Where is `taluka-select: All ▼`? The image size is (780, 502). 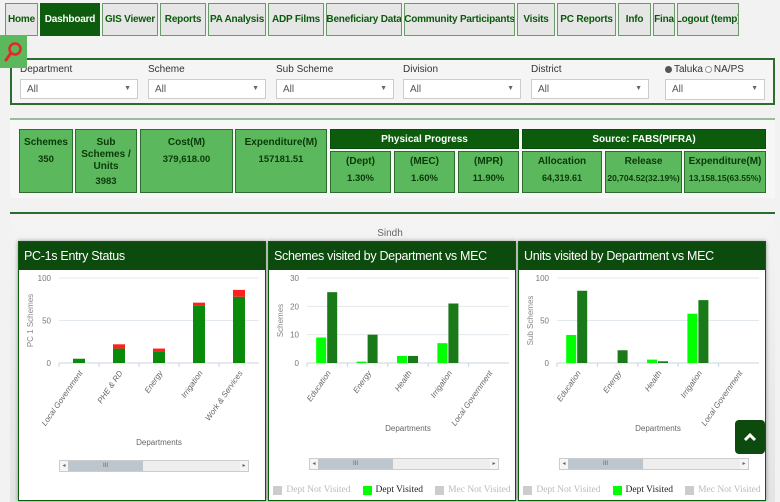
taluka-select: All ▼ is located at coordinates (715, 89).